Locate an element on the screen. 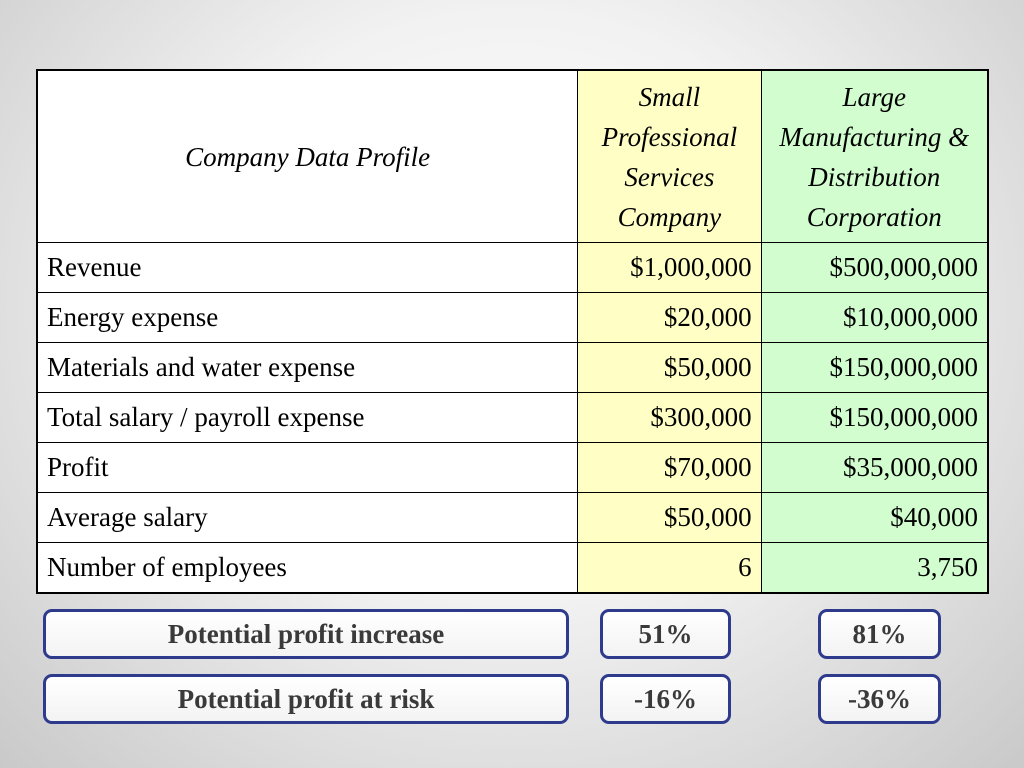 This screenshot has width=1024, height=768. row-label: Energy expense is located at coordinates (307, 317).